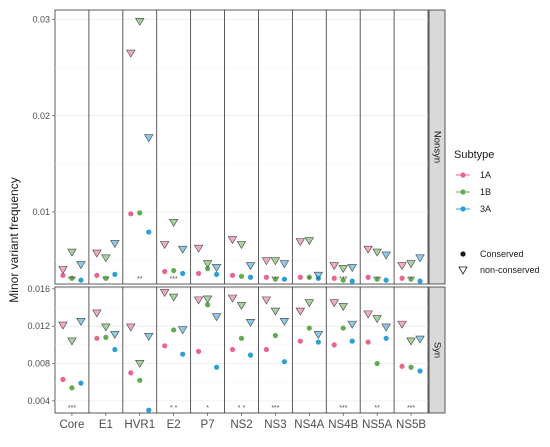  Describe the element at coordinates (510, 270) in the screenshot. I see `legend-label-non-conserved: non-conserved` at that location.